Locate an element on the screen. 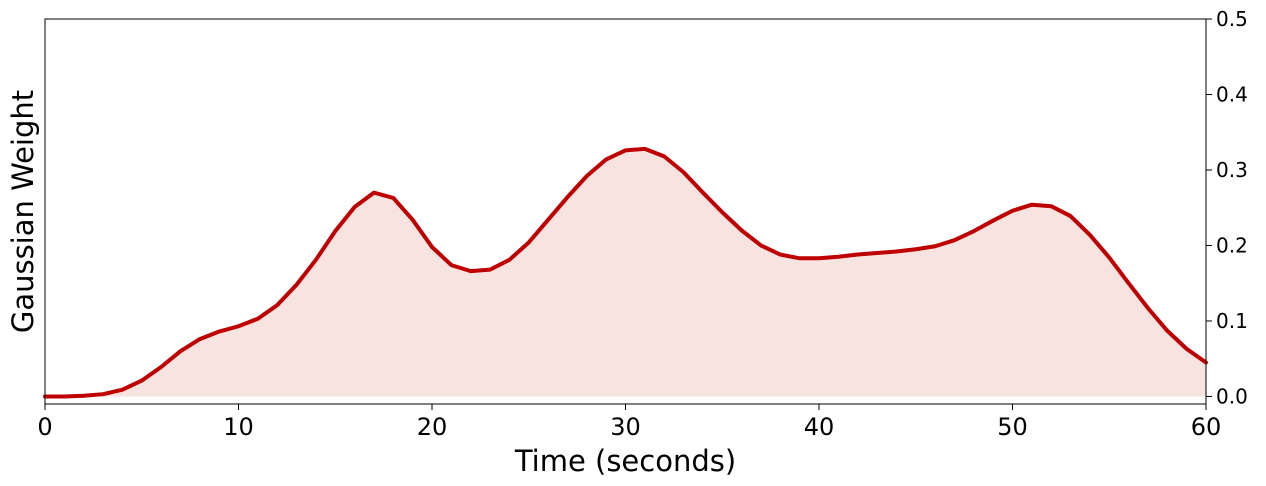  y-tick-label: 0.0 is located at coordinates (1232, 396).